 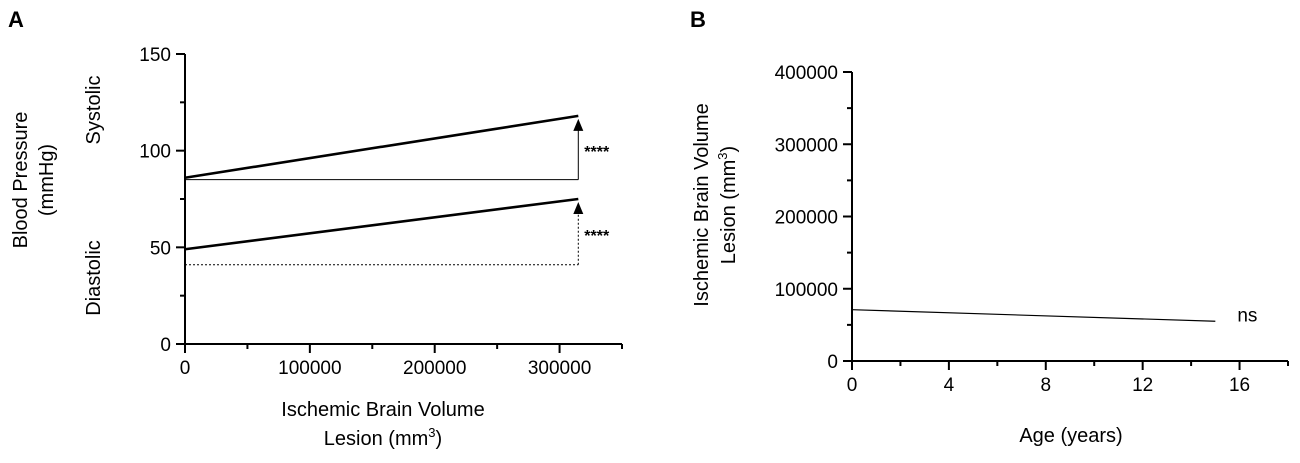 I want to click on y-tick-label: 100000, so click(x=806, y=290).